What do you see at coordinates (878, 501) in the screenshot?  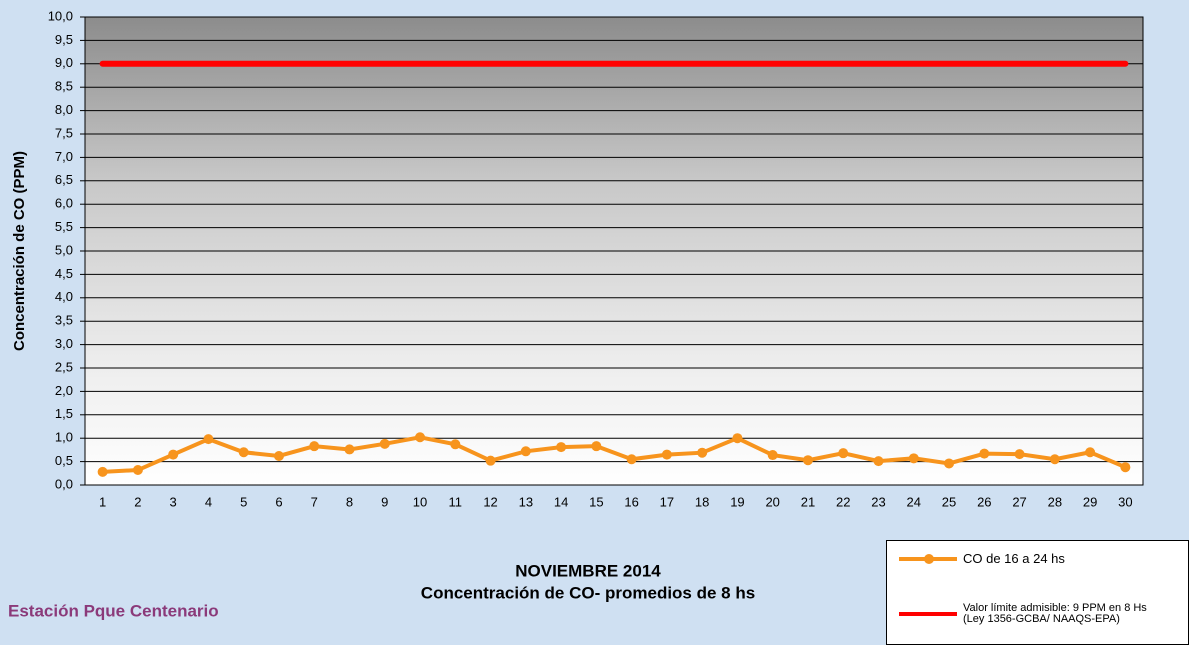 I see `x-tick-label: 23` at bounding box center [878, 501].